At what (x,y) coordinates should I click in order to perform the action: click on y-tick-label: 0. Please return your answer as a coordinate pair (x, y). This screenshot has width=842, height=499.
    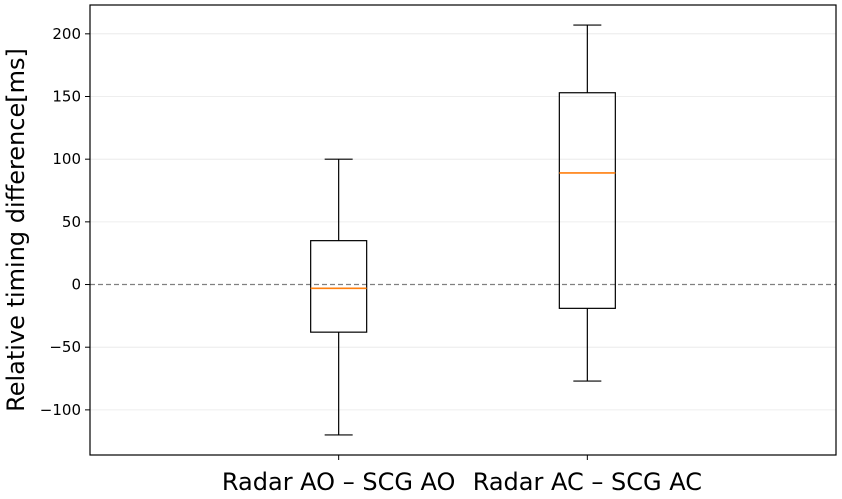
    Looking at the image, I should click on (76, 285).